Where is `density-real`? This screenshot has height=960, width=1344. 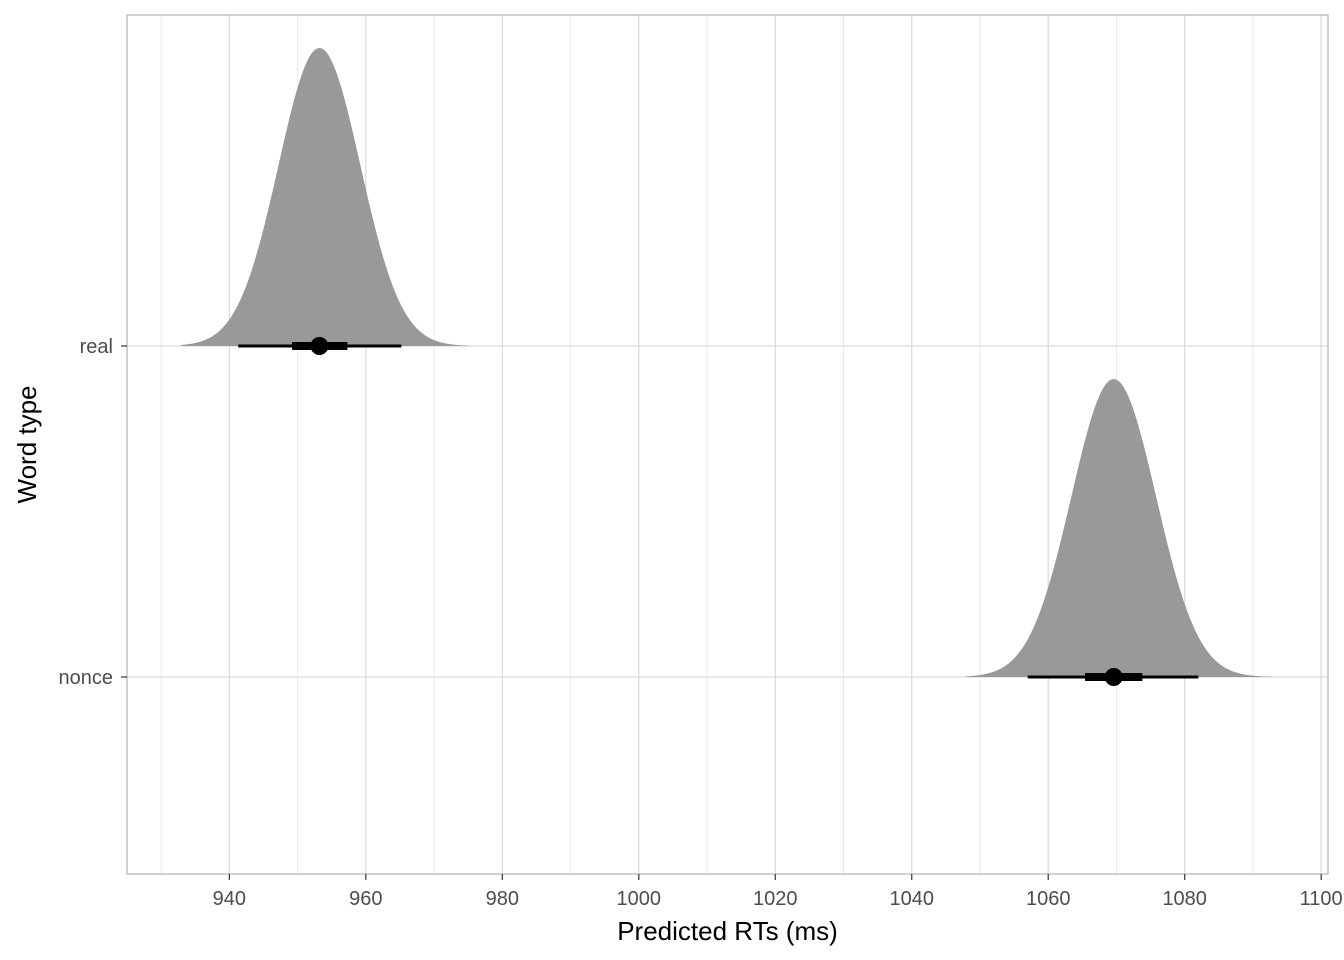
density-real is located at coordinates (325, 197).